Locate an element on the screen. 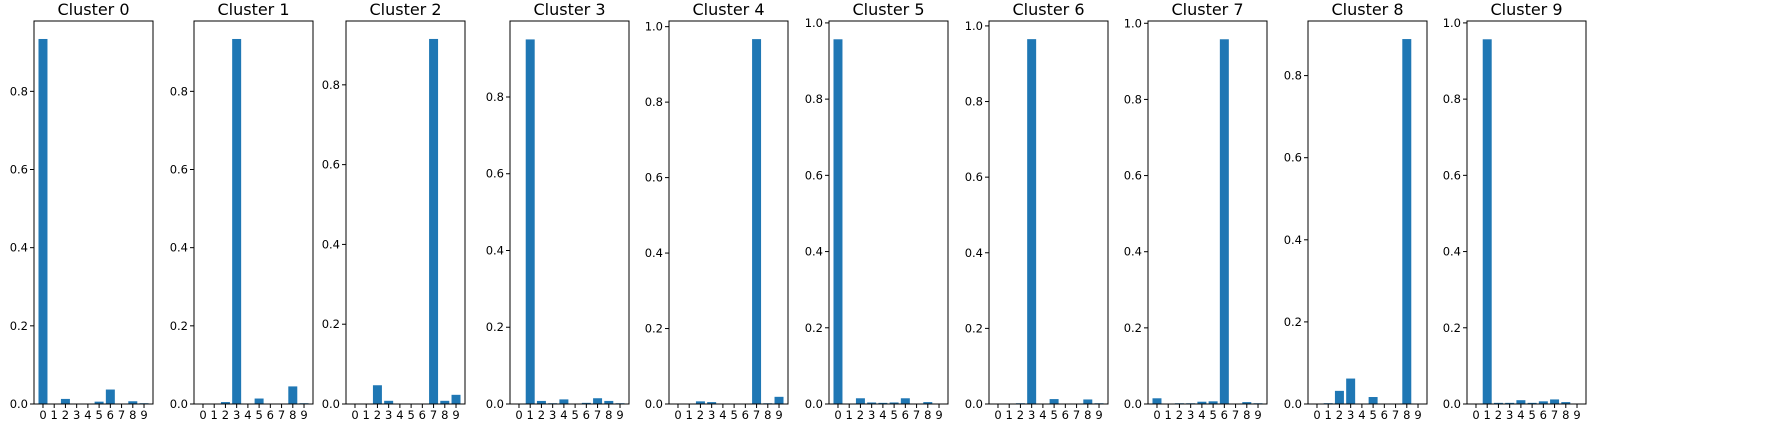 The height and width of the screenshot is (425, 1777). panel-cluster-3: Cluster 3 0 1 2 3 4 5 6 7 8 9 0.0 0.2 0.4 0.6 0.8 is located at coordinates (558, 211).